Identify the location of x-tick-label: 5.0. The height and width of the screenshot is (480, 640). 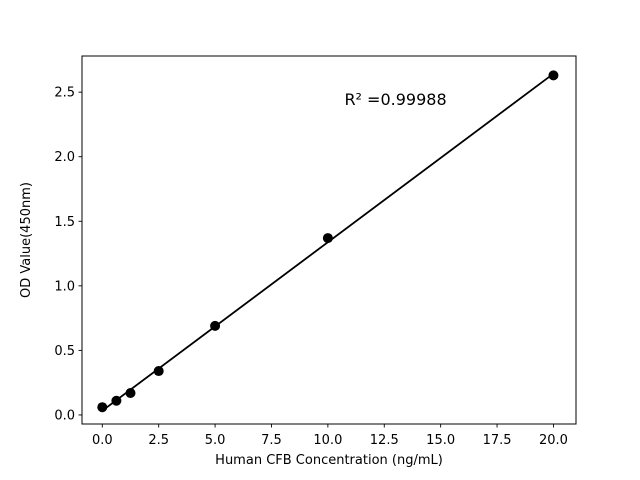
(215, 440).